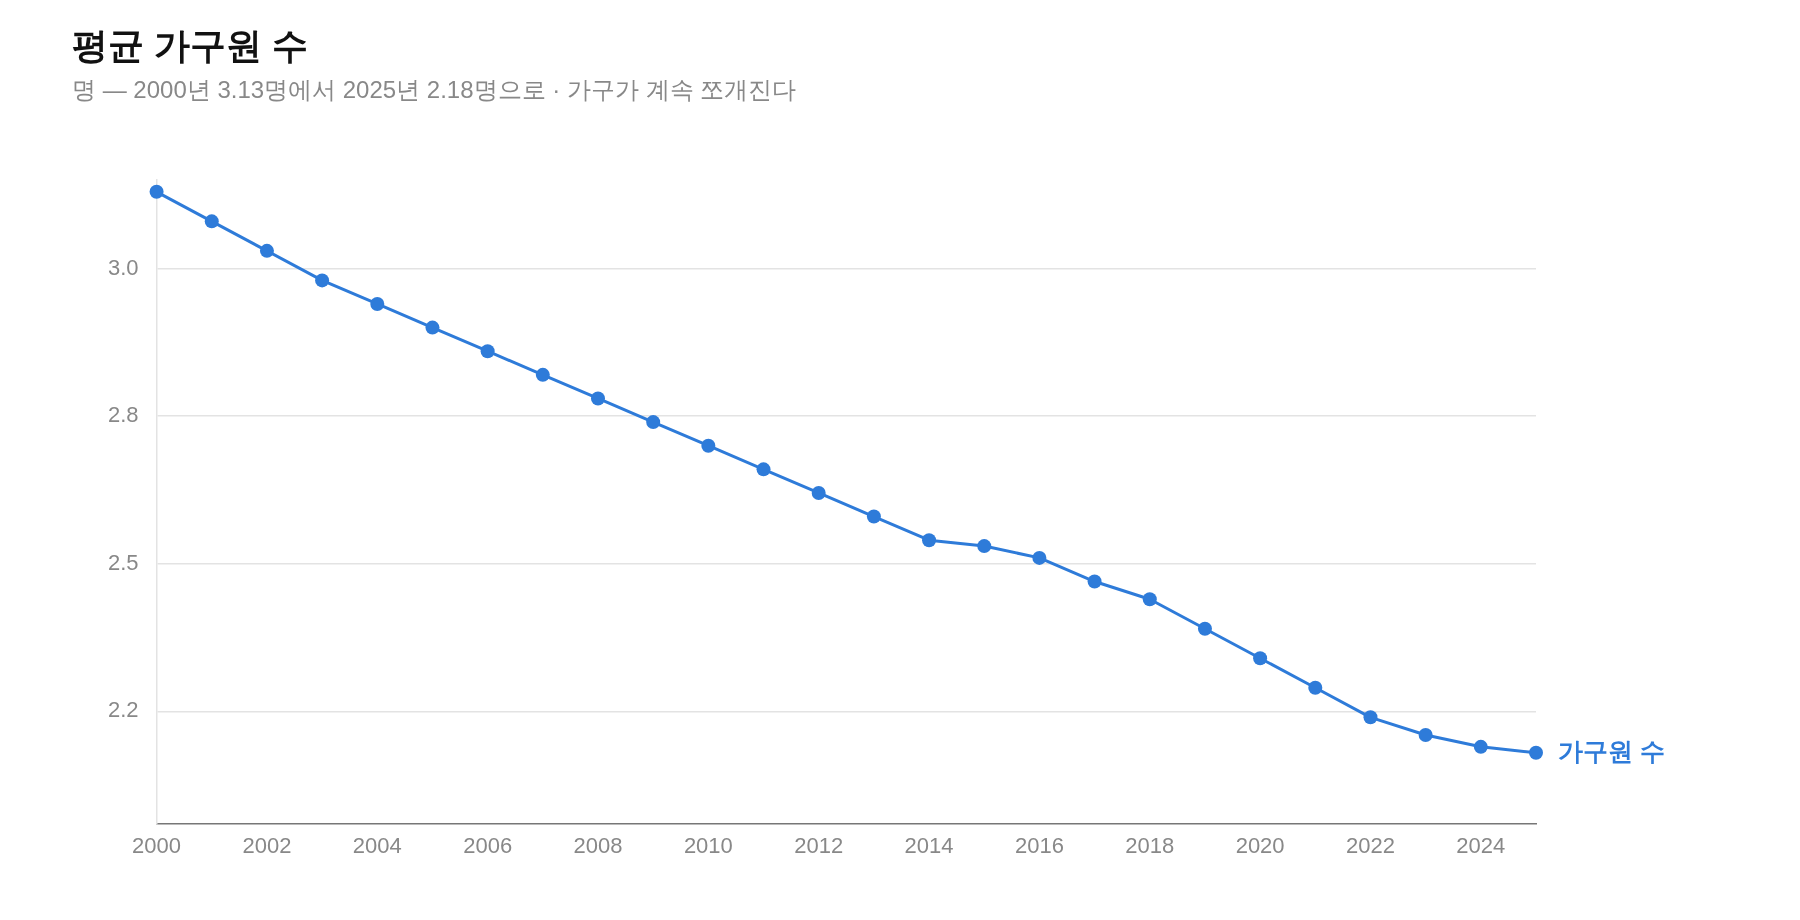 This screenshot has height=920, width=1800. I want to click on x-tick-label: 2012, so click(819, 845).